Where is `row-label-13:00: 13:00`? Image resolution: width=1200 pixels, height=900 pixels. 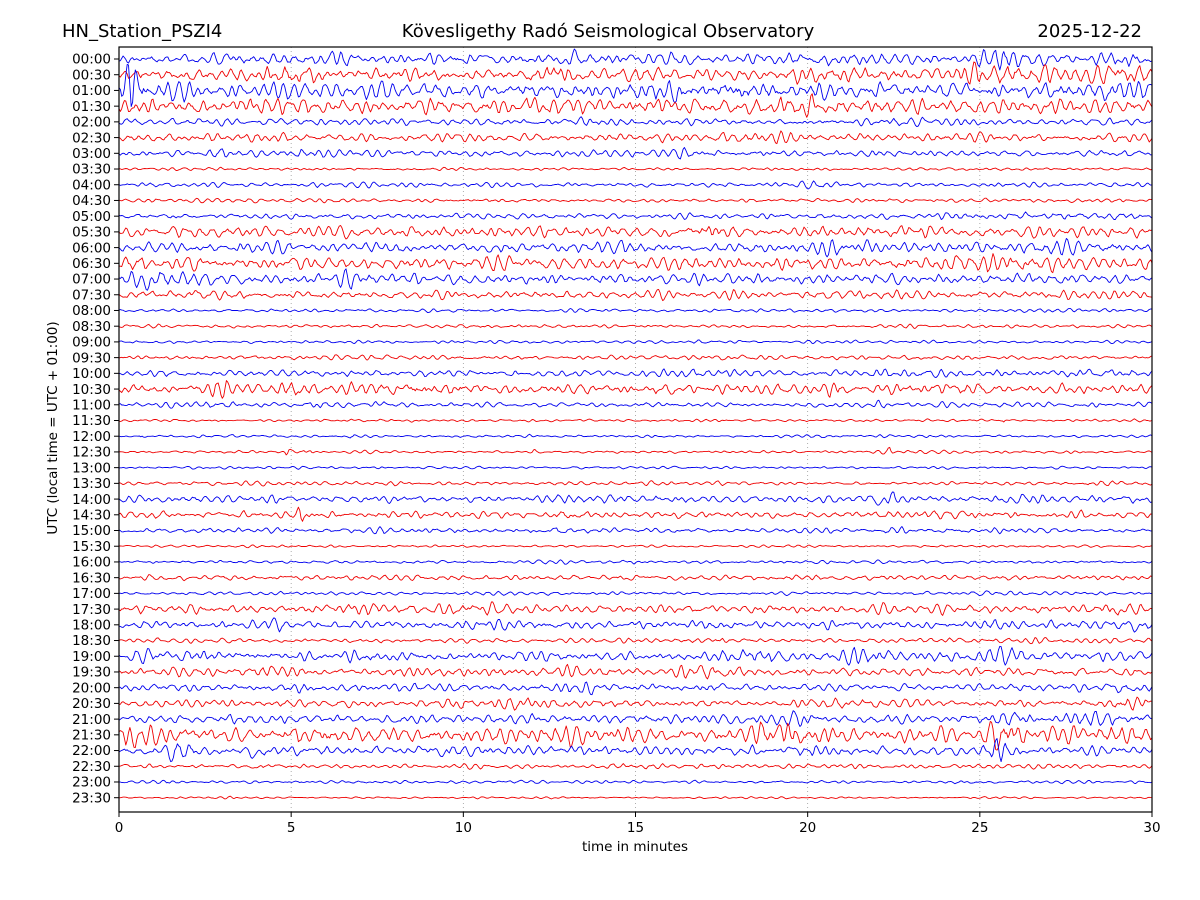
row-label-13:00: 13:00 is located at coordinates (91, 468).